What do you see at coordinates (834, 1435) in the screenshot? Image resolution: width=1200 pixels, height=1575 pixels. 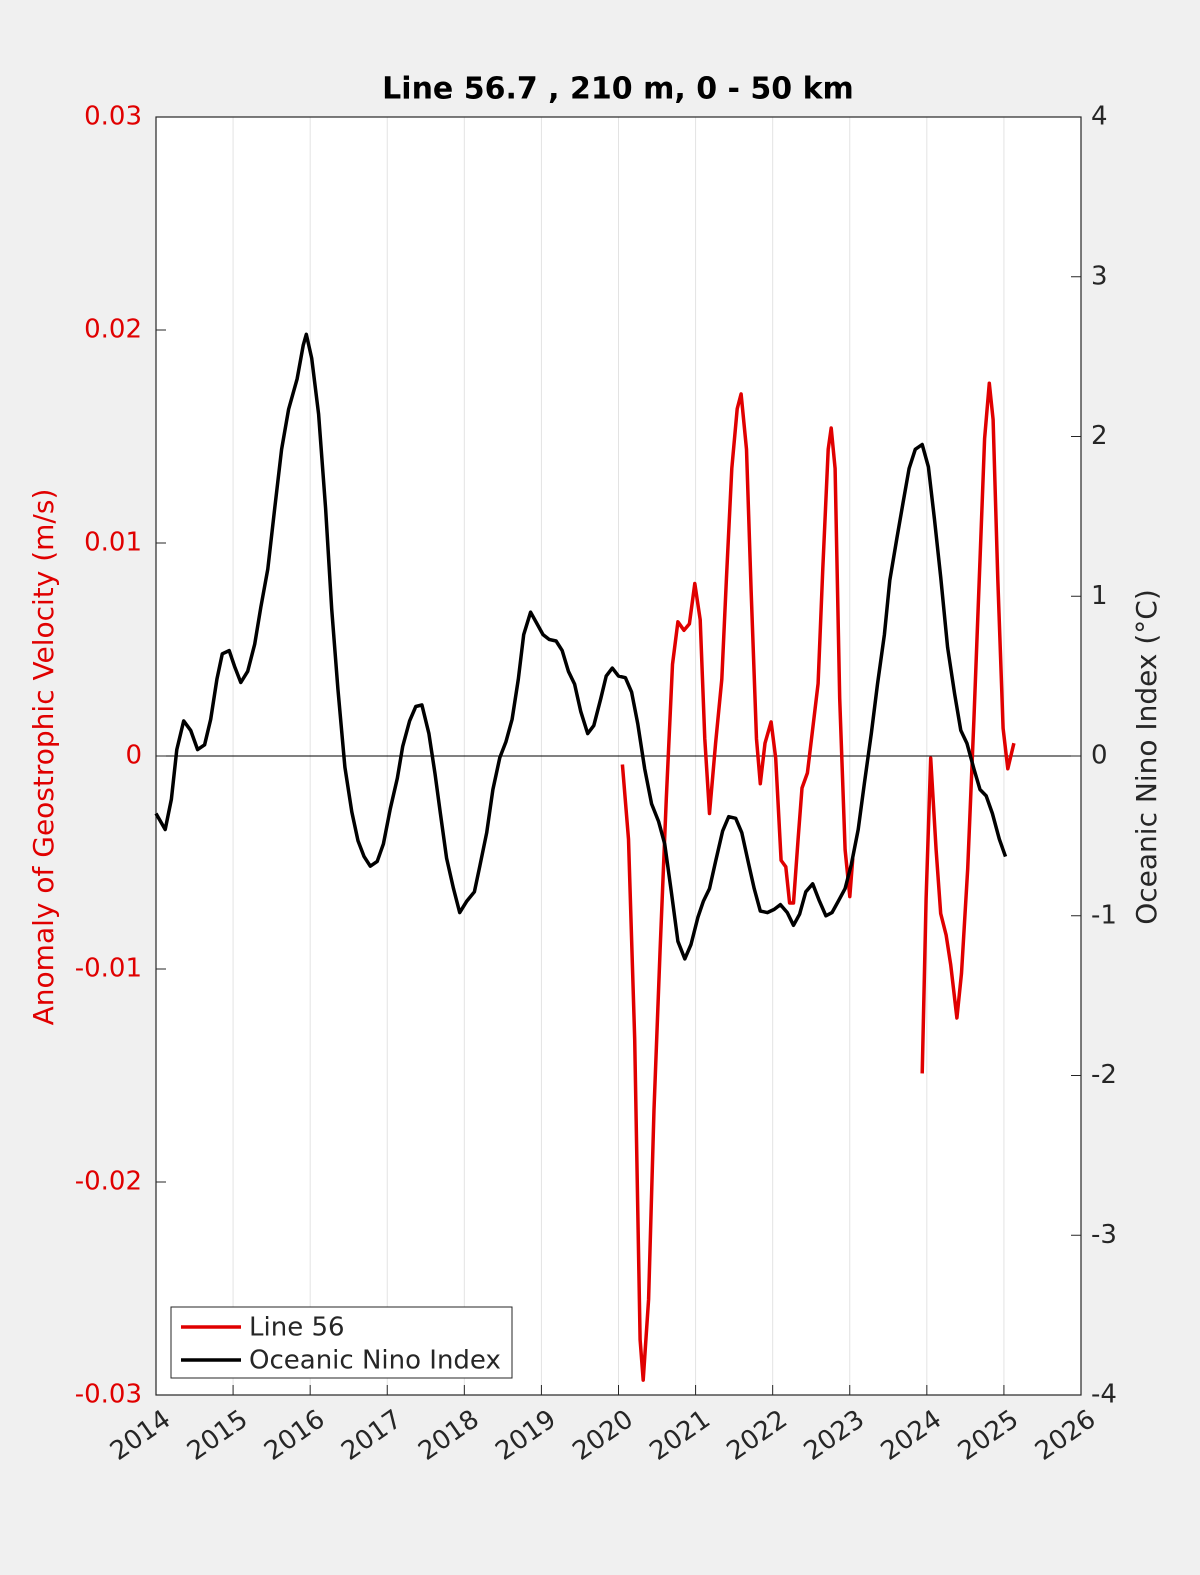 I see `x-tick-label: 2023` at bounding box center [834, 1435].